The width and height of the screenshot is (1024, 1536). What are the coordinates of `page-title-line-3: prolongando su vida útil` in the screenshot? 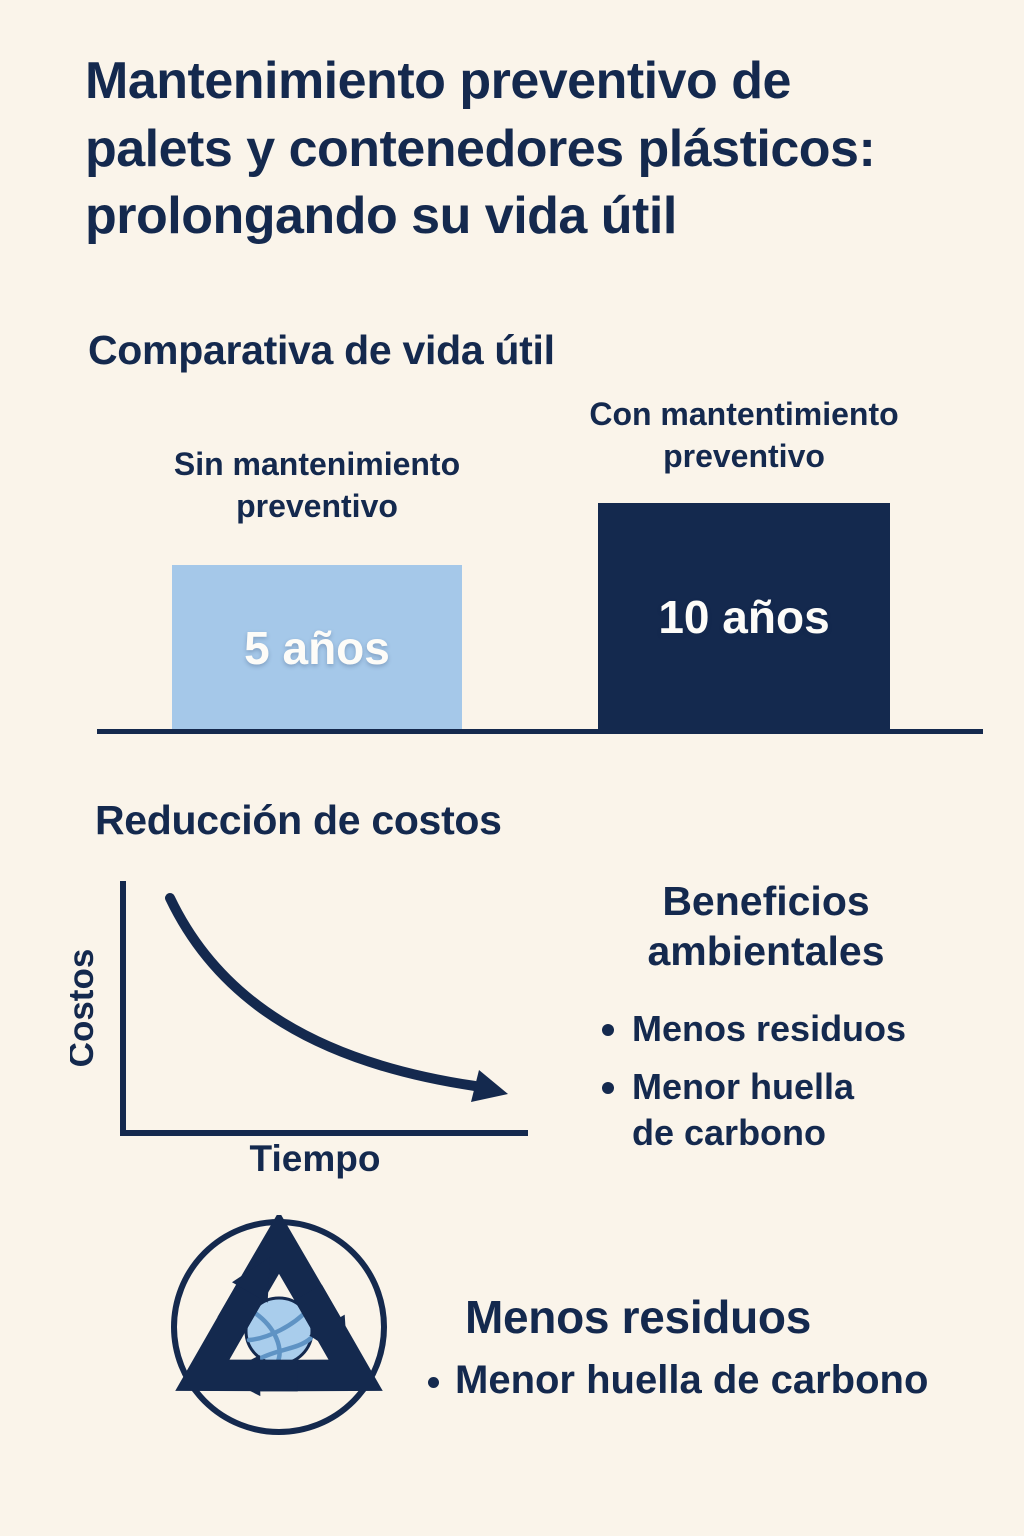 It's located at (381, 216).